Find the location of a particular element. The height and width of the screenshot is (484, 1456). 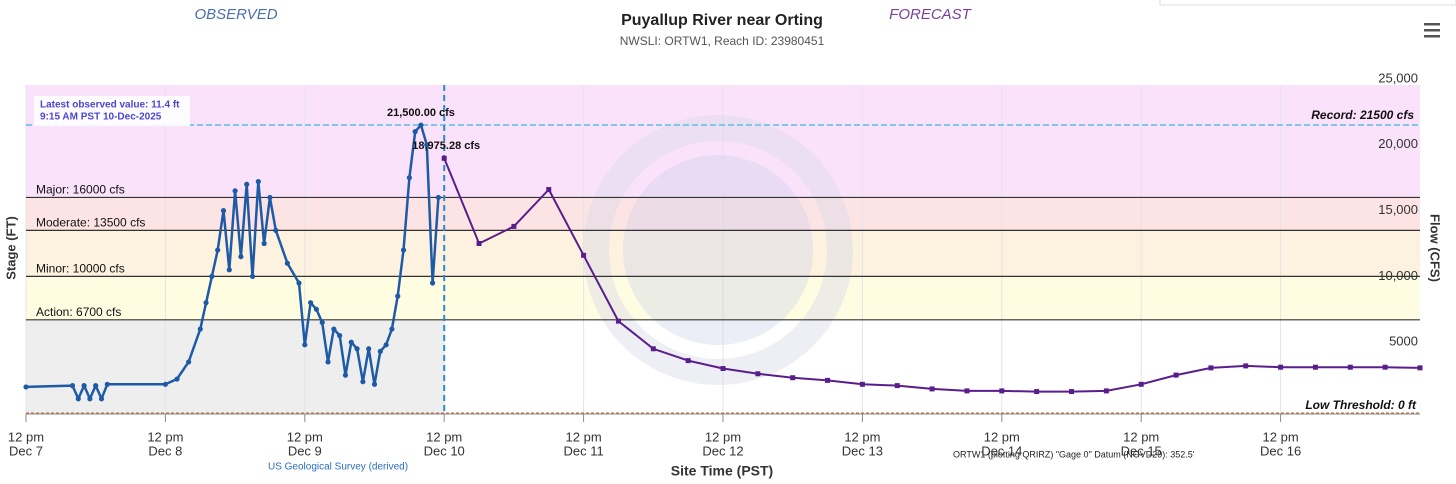

x-tick-date: Dec 9 is located at coordinates (305, 450).